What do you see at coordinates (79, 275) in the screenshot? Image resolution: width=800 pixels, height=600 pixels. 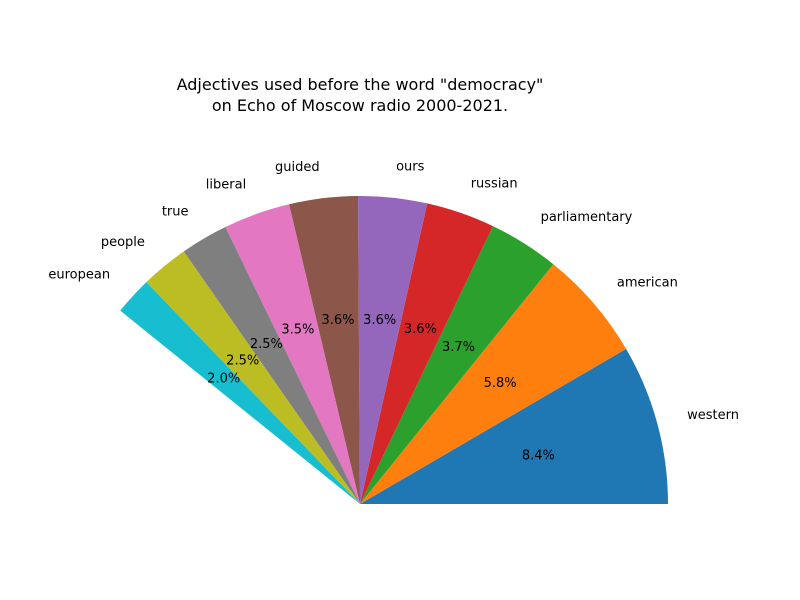 I see `slice-label-european: european` at bounding box center [79, 275].